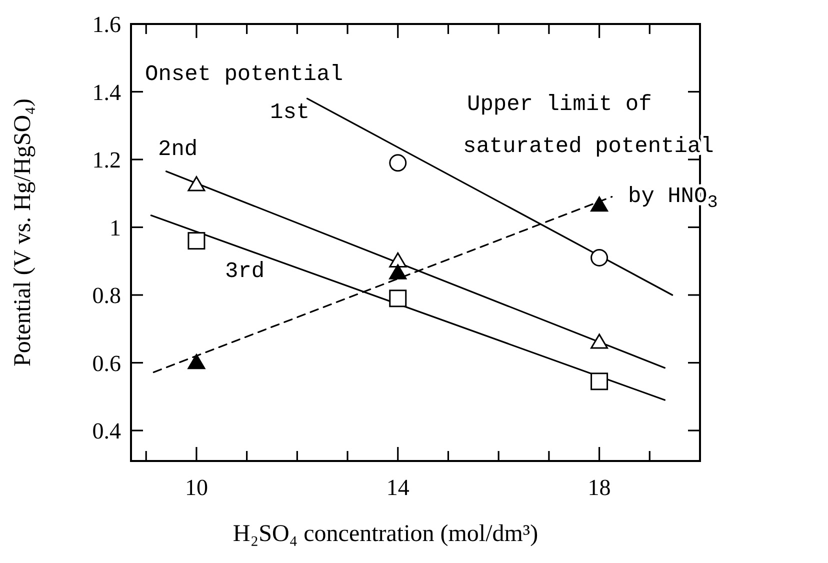 The image size is (828, 563). Describe the element at coordinates (115, 227) in the screenshot. I see `y-tick-label: 1` at that location.